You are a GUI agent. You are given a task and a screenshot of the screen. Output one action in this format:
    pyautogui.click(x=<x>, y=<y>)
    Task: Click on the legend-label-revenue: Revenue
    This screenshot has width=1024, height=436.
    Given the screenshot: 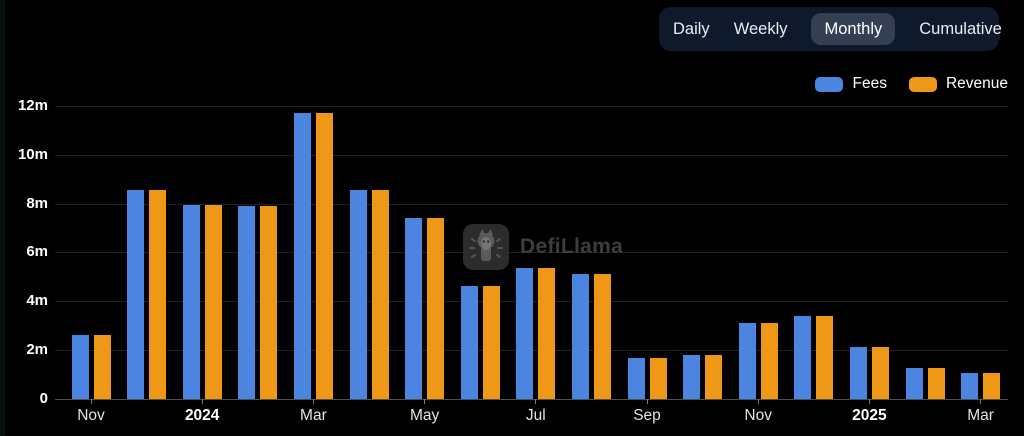 What is the action you would take?
    pyautogui.click(x=976, y=83)
    